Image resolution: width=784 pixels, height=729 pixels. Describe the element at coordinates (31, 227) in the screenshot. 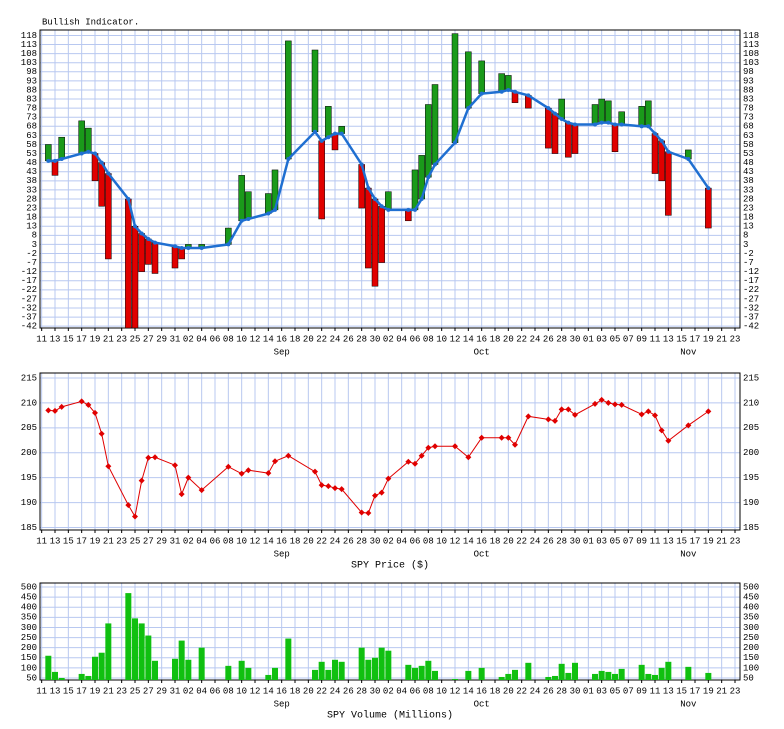

I see `y-tick-label: 13` at that location.